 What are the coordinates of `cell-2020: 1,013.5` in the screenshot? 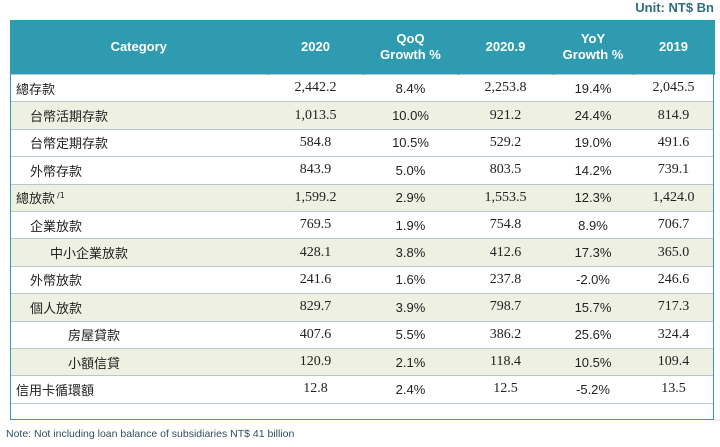 It's located at (315, 115).